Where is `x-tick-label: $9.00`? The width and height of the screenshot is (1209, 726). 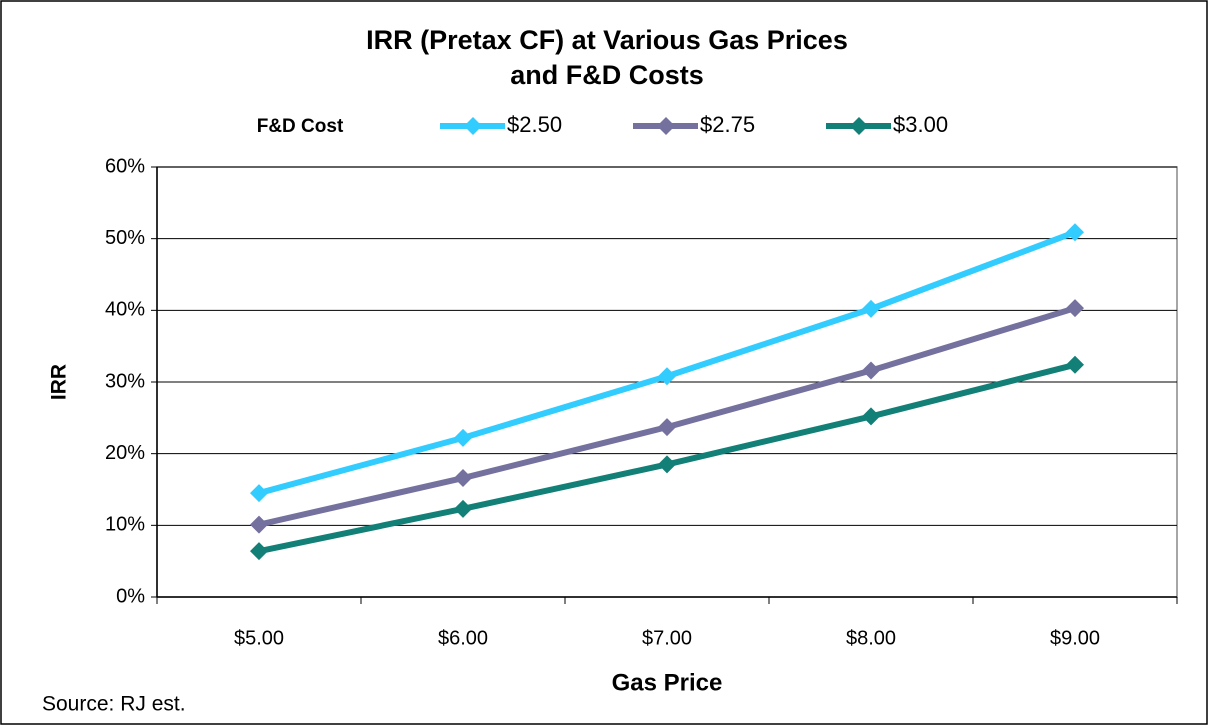
x-tick-label: $9.00 is located at coordinates (1075, 638).